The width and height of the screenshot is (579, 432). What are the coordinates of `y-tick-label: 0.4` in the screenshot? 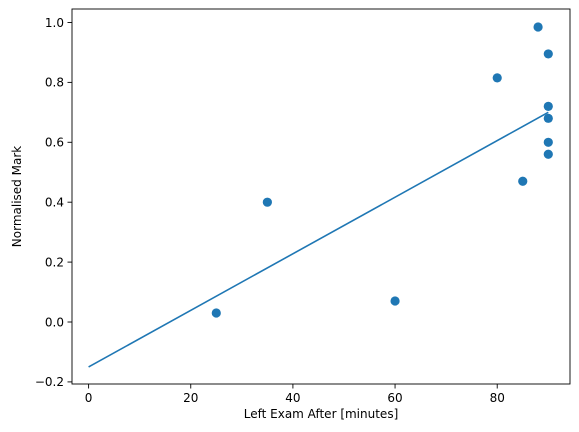 It's located at (54, 202).